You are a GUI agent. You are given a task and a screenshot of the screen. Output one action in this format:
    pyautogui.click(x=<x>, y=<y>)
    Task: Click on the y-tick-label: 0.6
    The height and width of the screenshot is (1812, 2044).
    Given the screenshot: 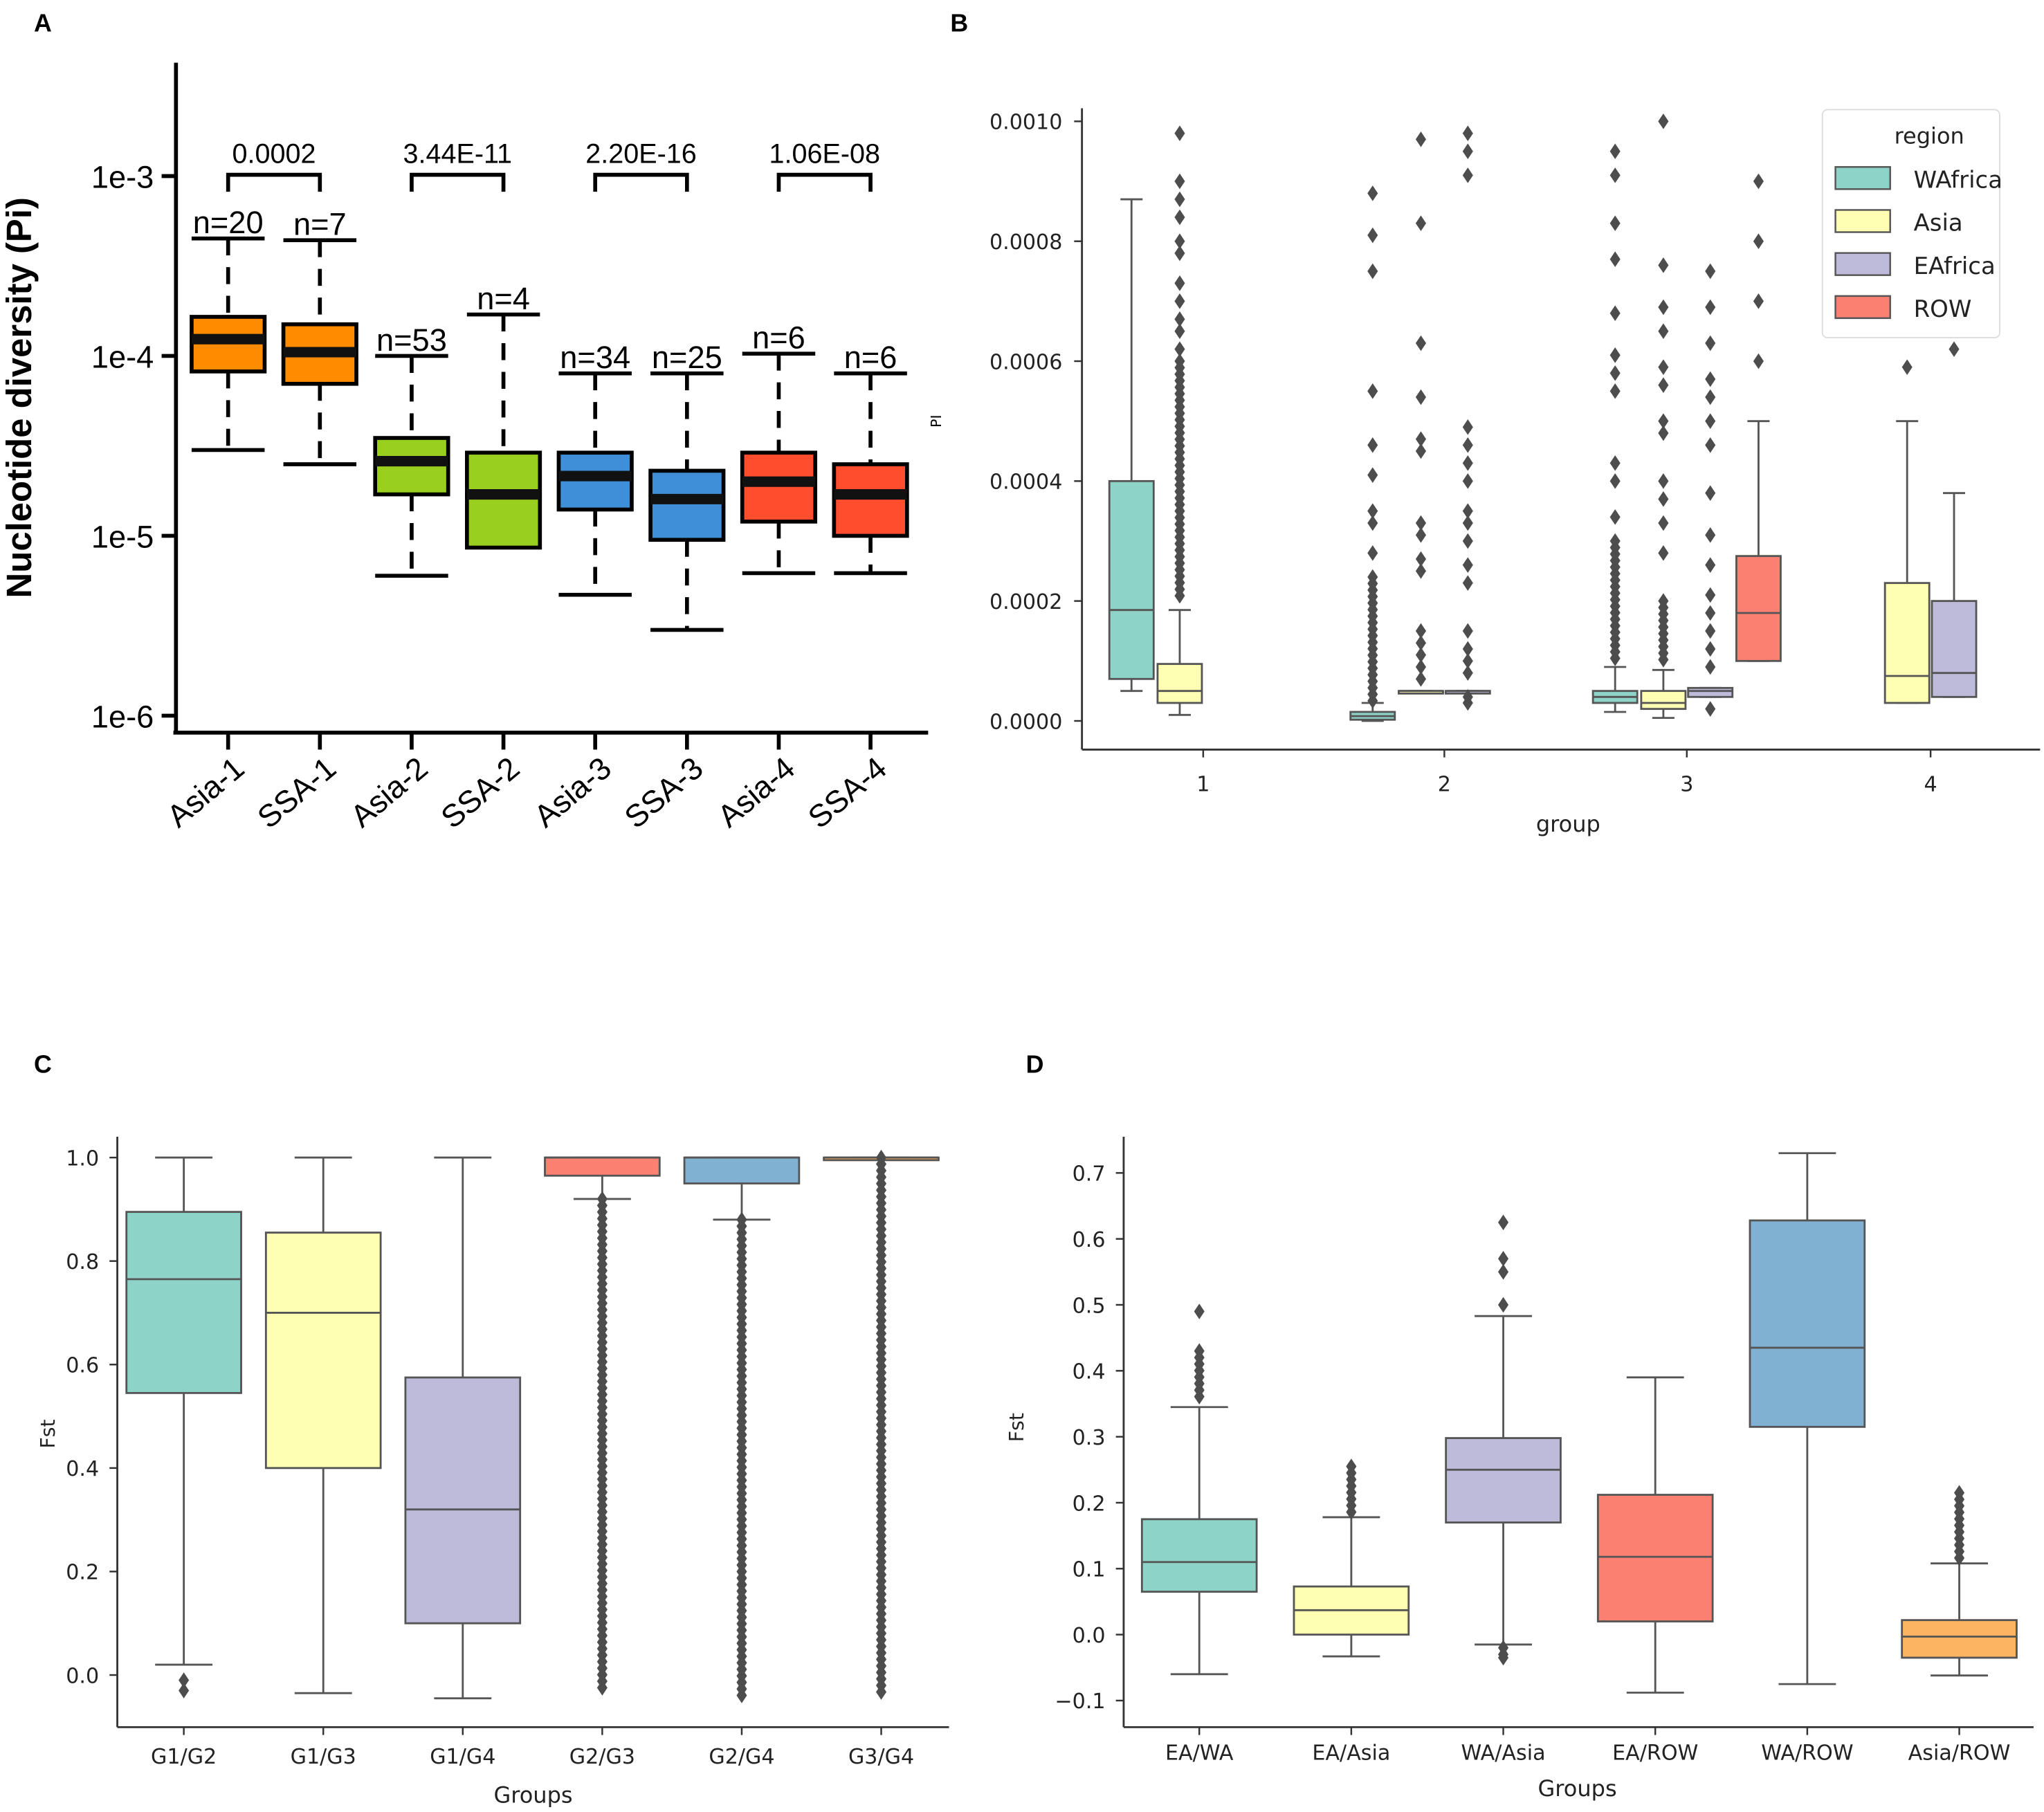 What is the action you would take?
    pyautogui.click(x=82, y=1366)
    